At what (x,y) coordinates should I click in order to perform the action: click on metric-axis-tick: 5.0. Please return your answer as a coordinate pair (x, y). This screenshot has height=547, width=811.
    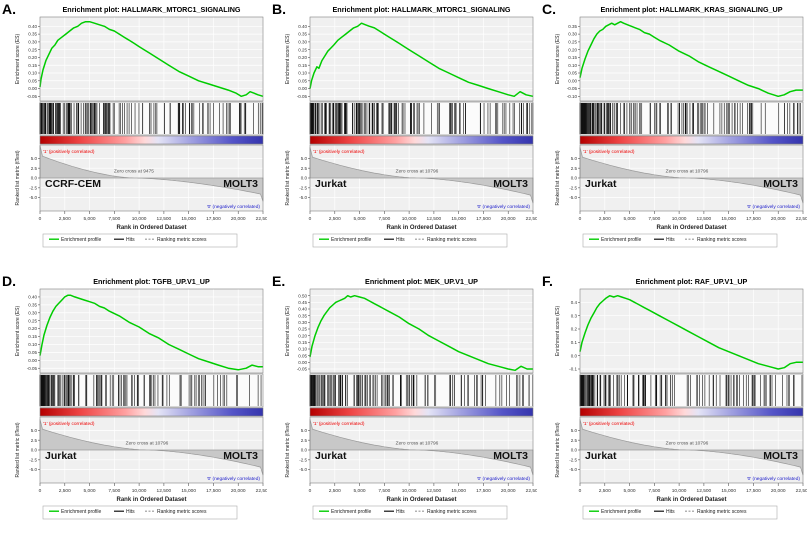
    Looking at the image, I should click on (304, 430).